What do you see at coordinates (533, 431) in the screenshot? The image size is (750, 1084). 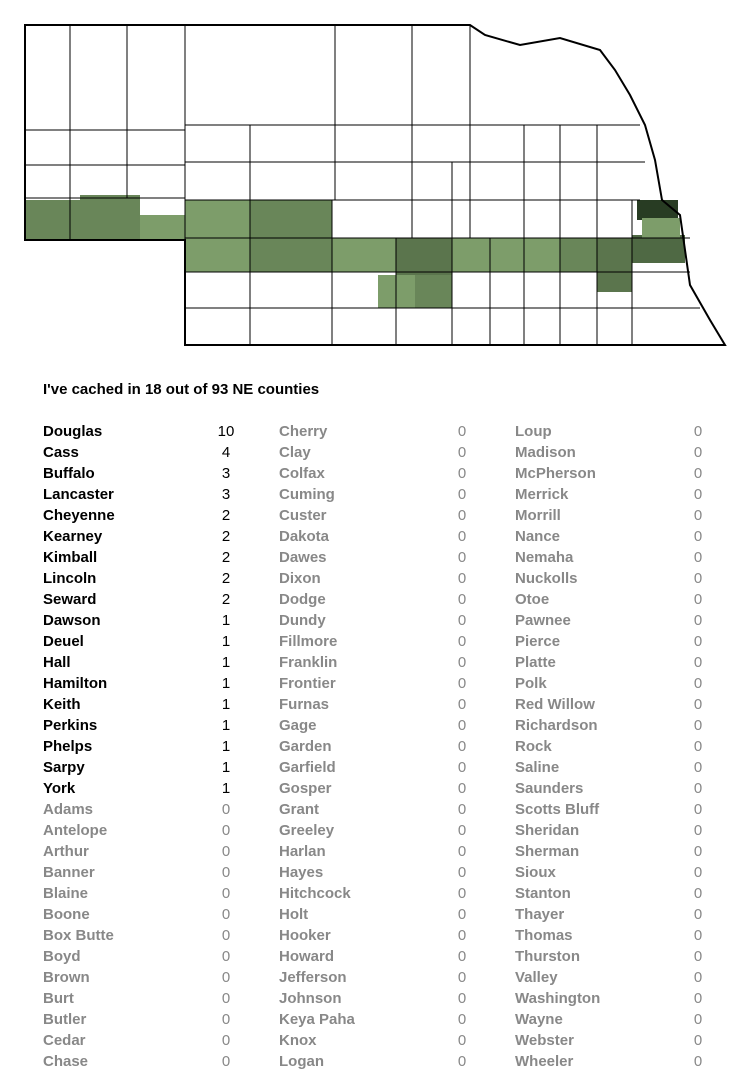 I see `county-name: Loup` at bounding box center [533, 431].